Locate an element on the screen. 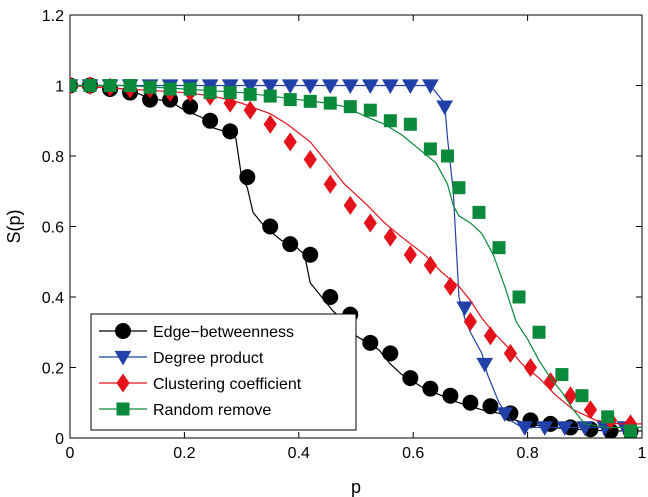 The width and height of the screenshot is (648, 497). x-tick-label: 0.2 is located at coordinates (184, 453).